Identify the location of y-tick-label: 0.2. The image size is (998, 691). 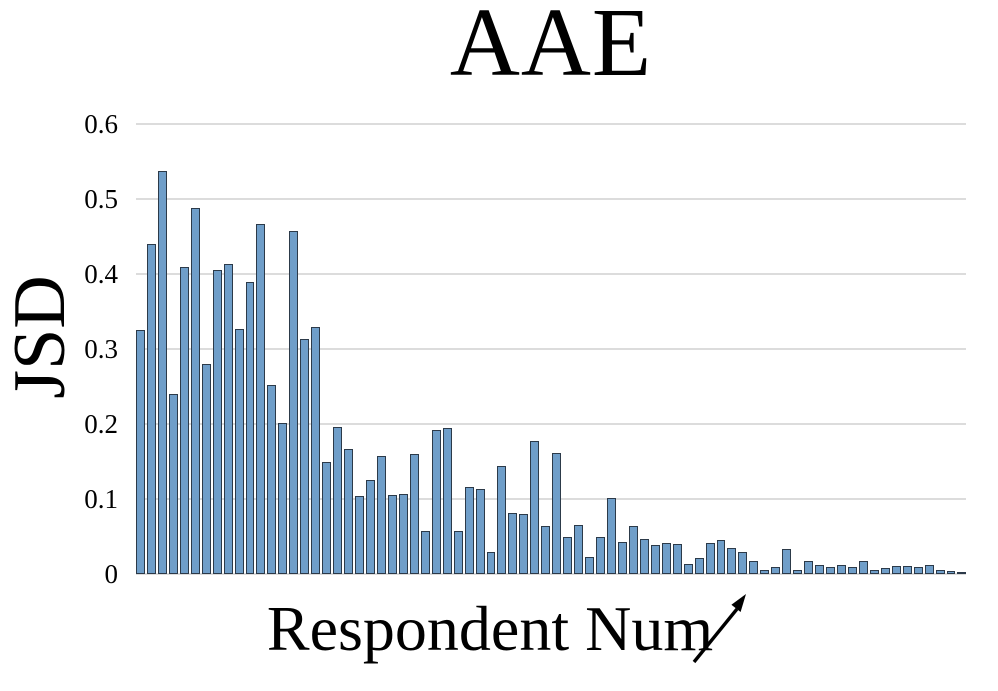
(101, 424).